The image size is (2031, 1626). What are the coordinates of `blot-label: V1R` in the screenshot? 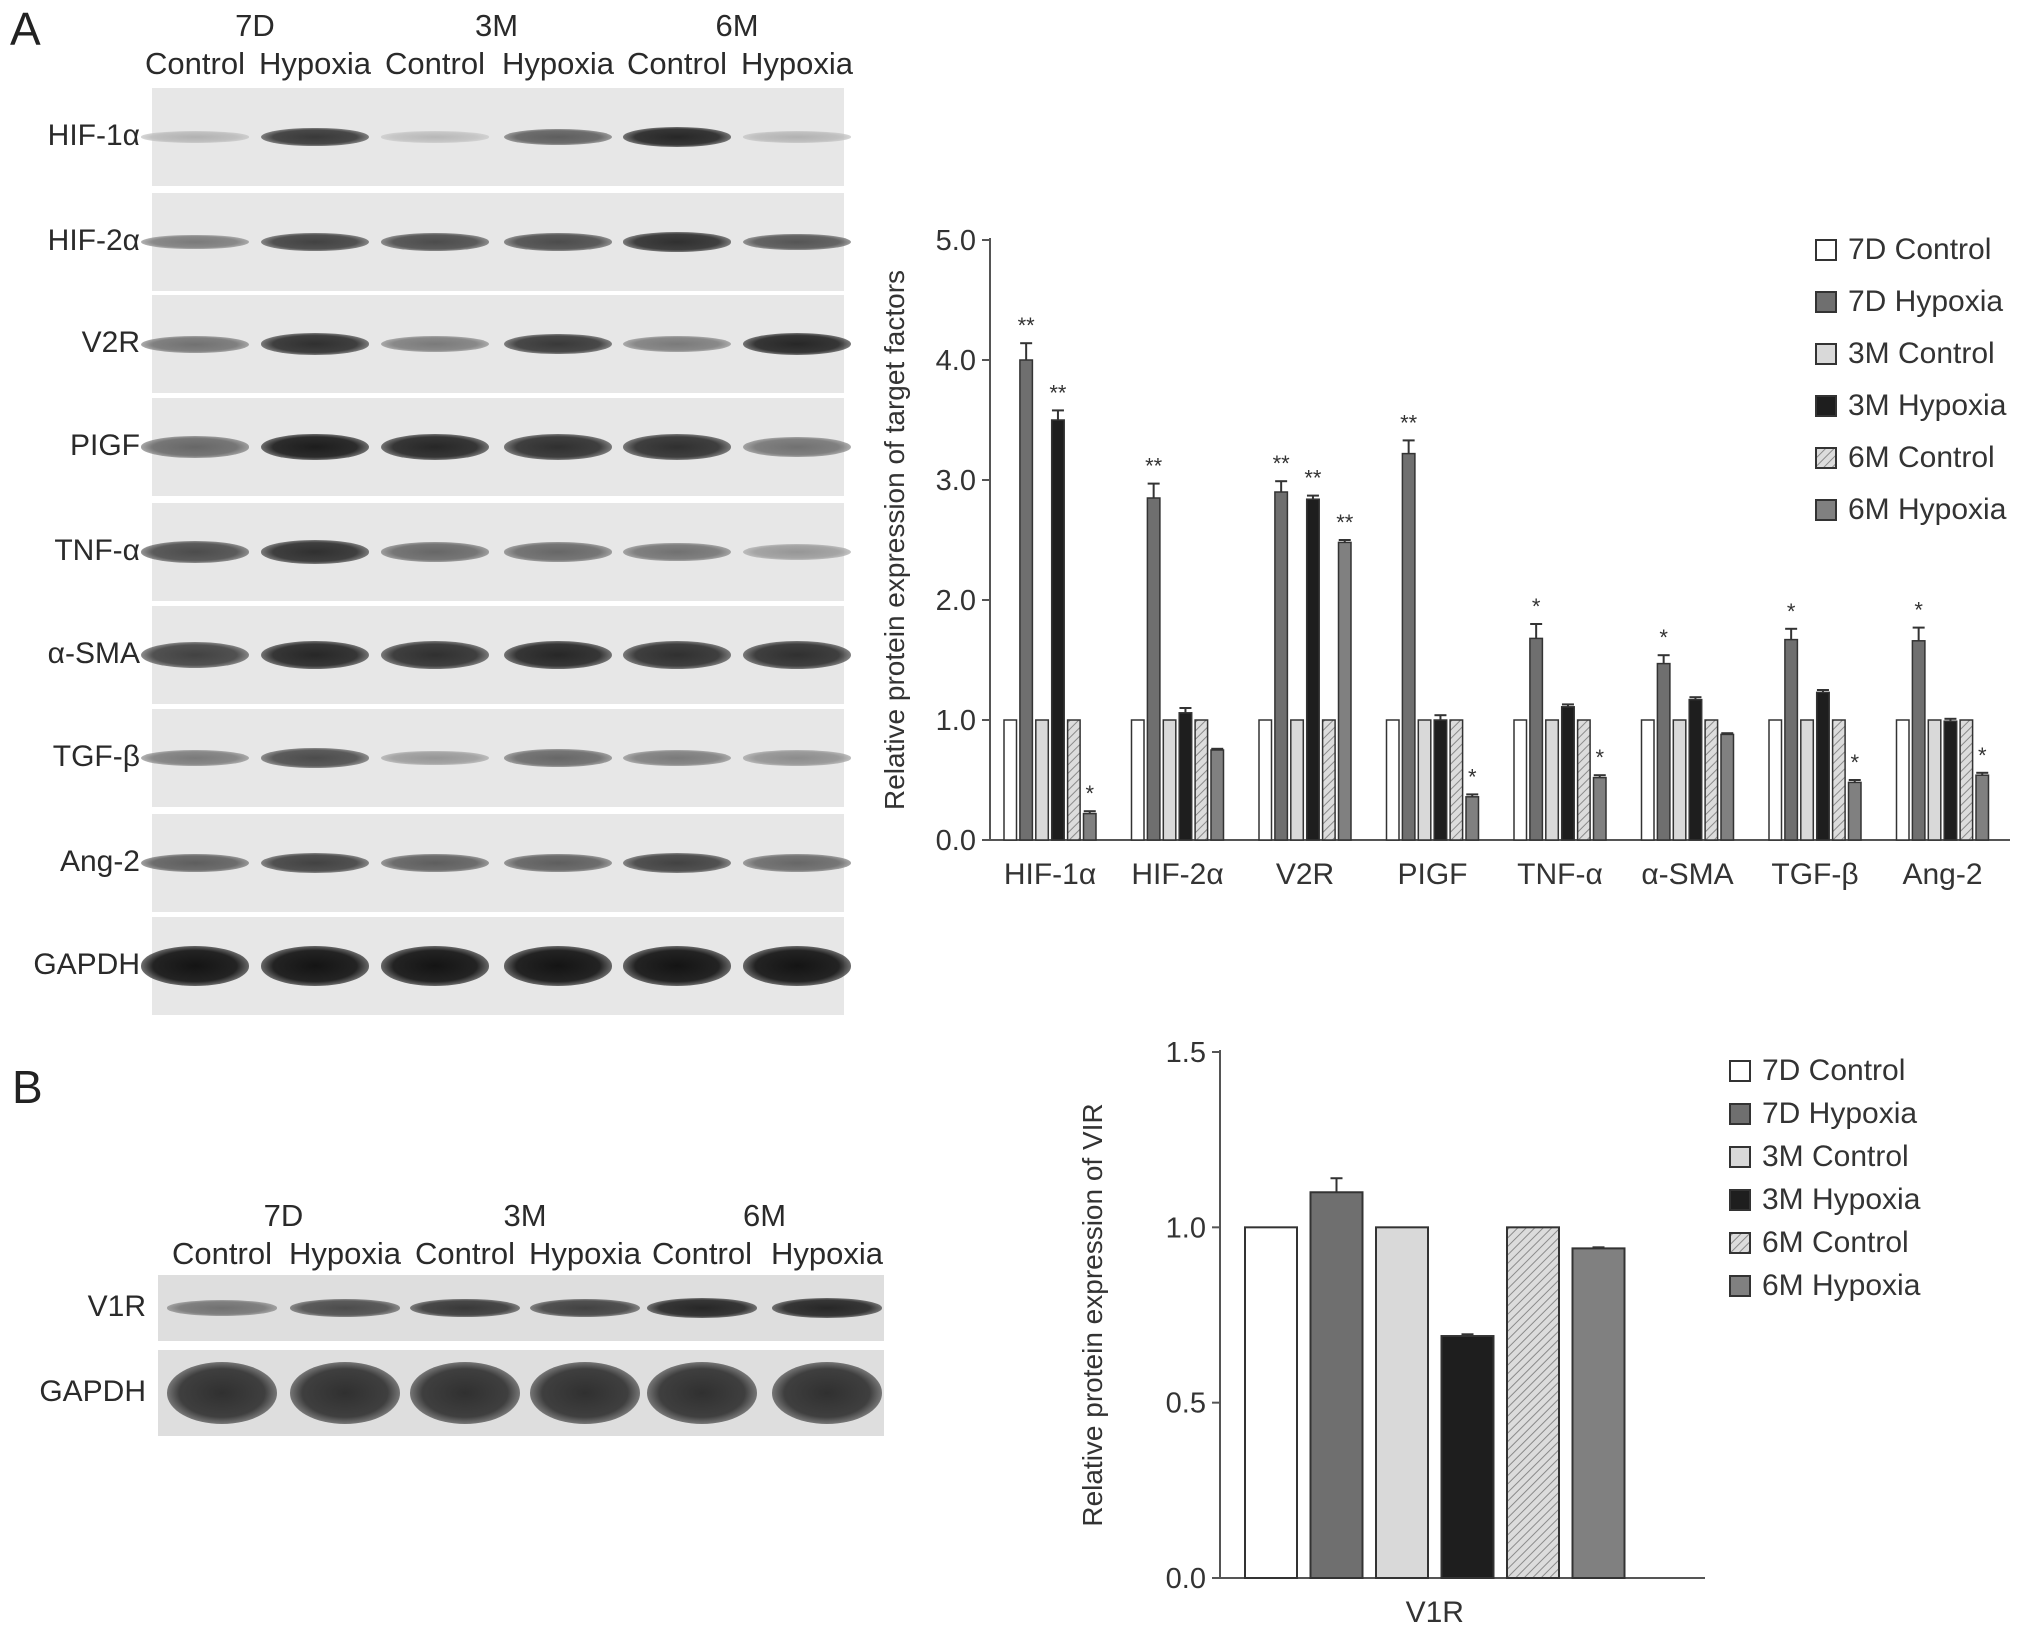 It's located at (116, 1306).